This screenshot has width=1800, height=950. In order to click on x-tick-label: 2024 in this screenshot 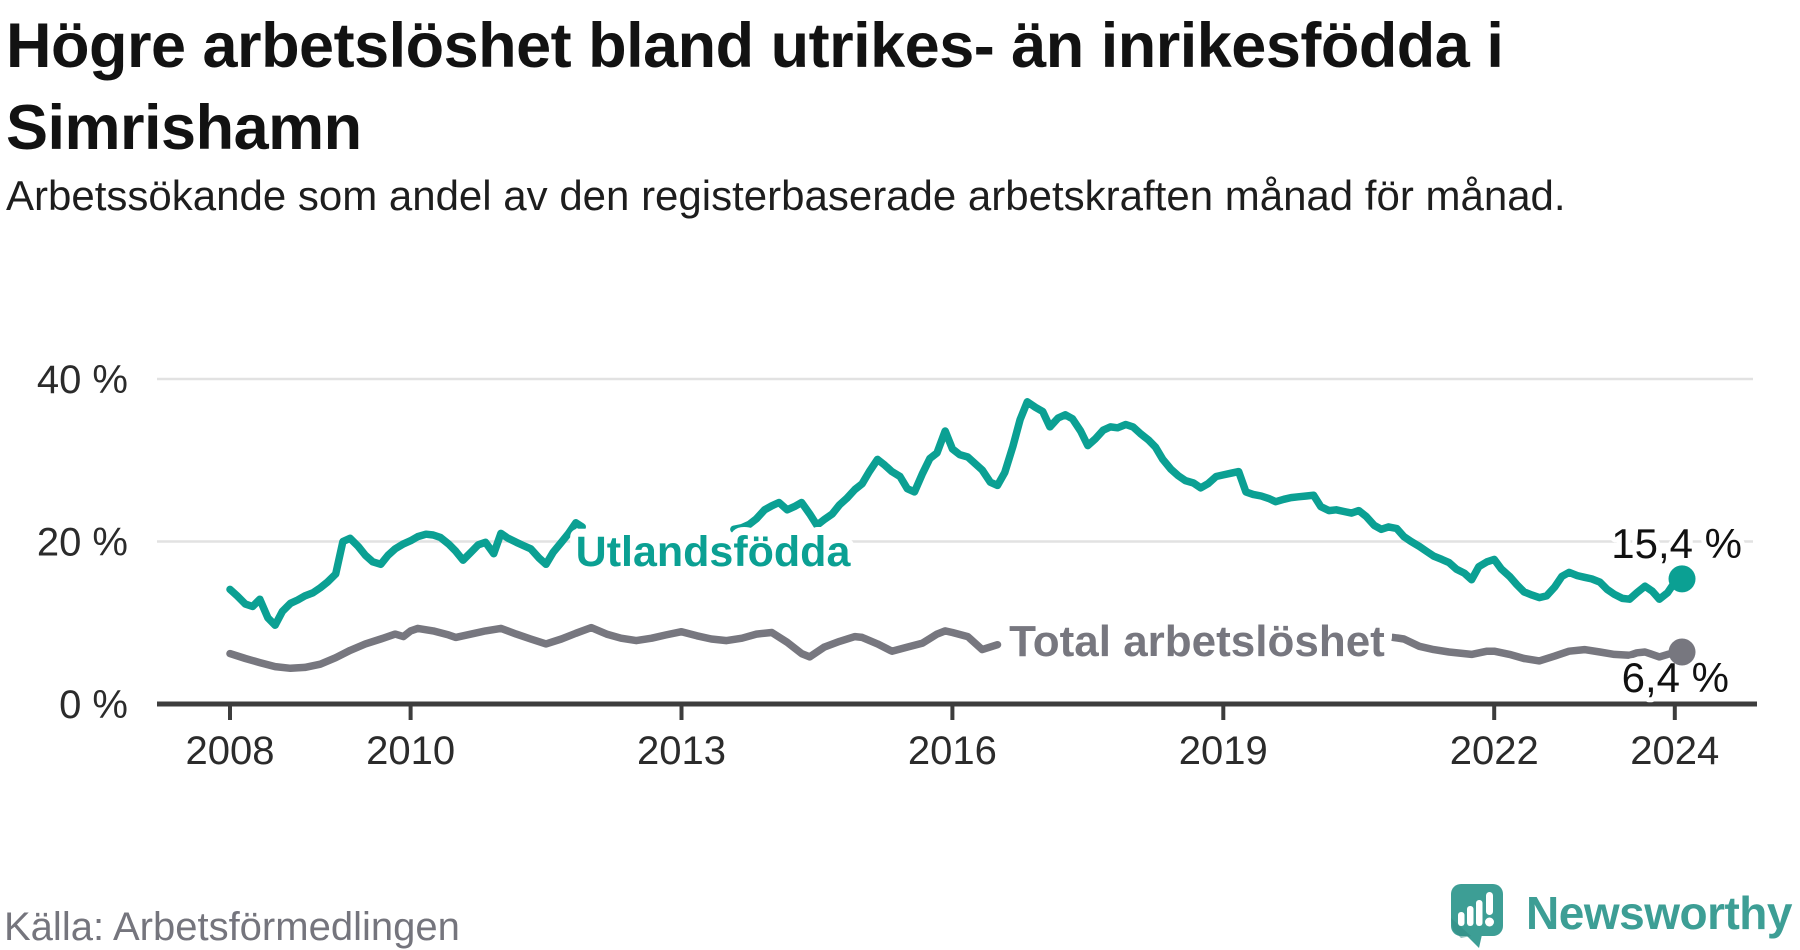, I will do `click(1674, 751)`.